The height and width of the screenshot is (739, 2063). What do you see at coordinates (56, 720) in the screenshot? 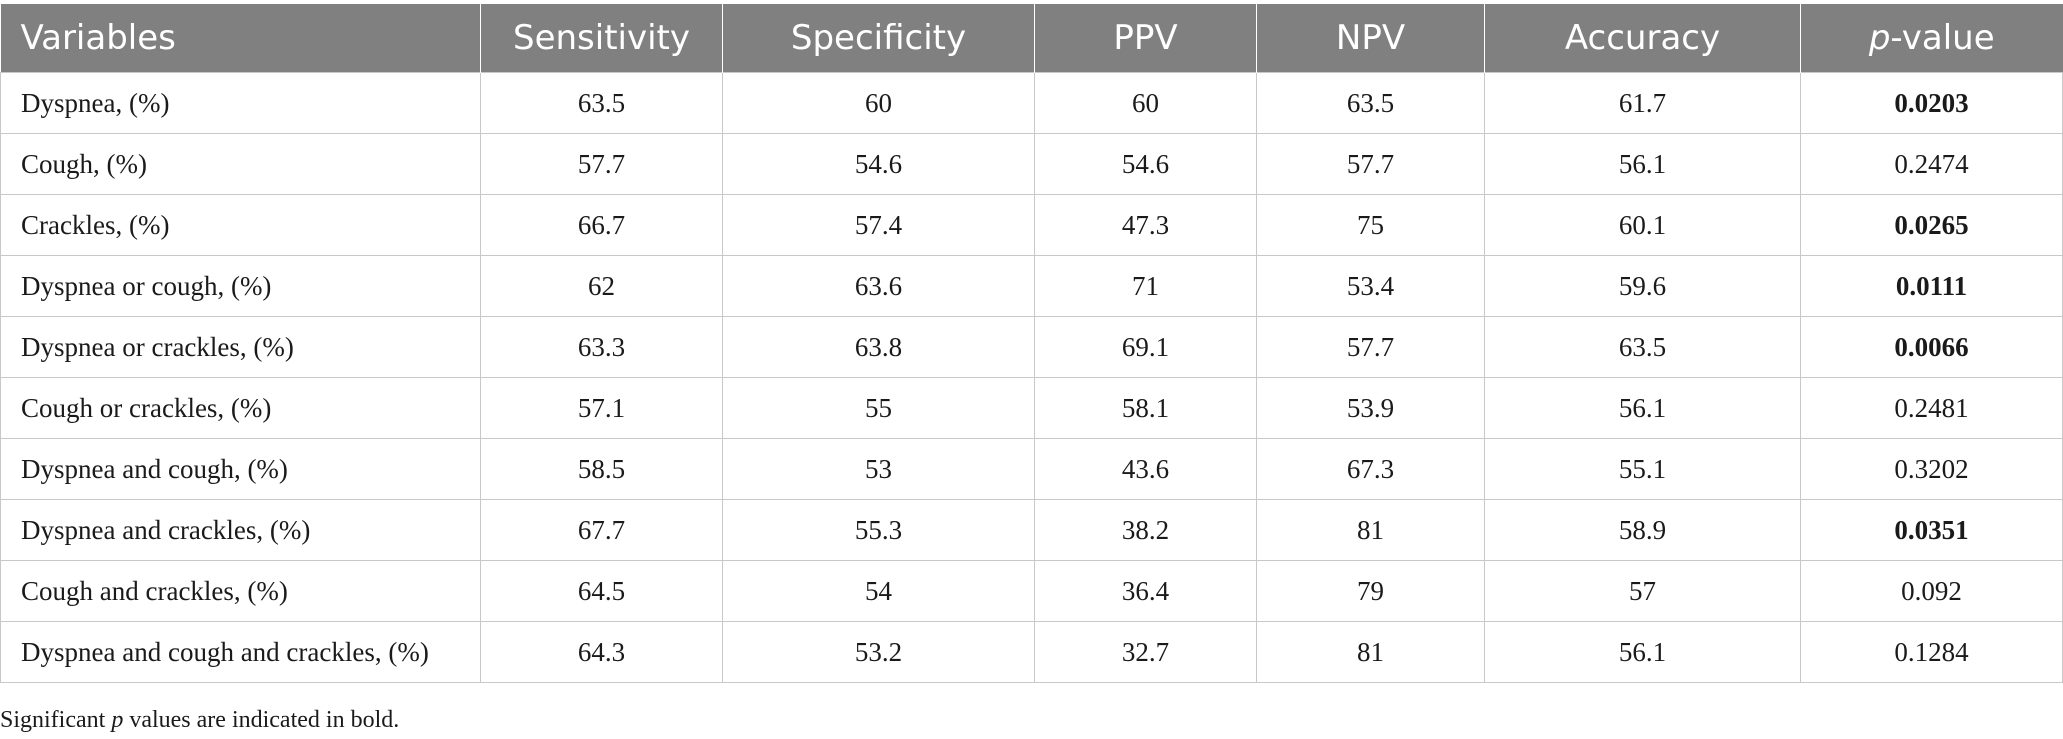
I see `footnote-before: Significant` at bounding box center [56, 720].